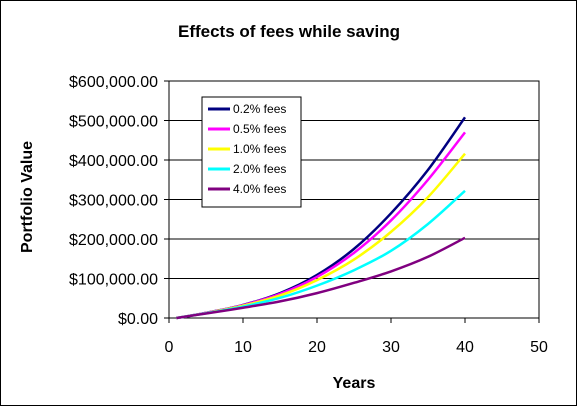 This screenshot has height=406, width=577. I want to click on chart-title: Effects of fees while saving, so click(289, 31).